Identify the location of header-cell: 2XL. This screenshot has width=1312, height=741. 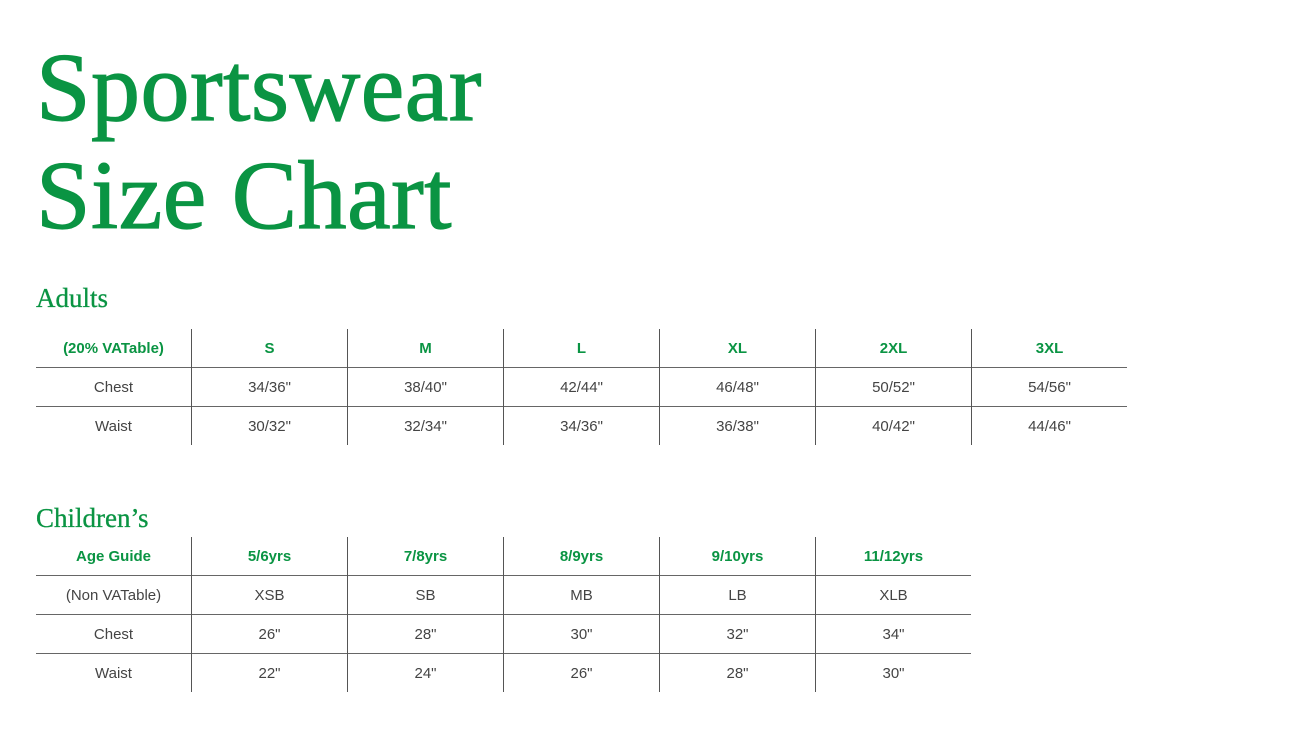
(893, 348).